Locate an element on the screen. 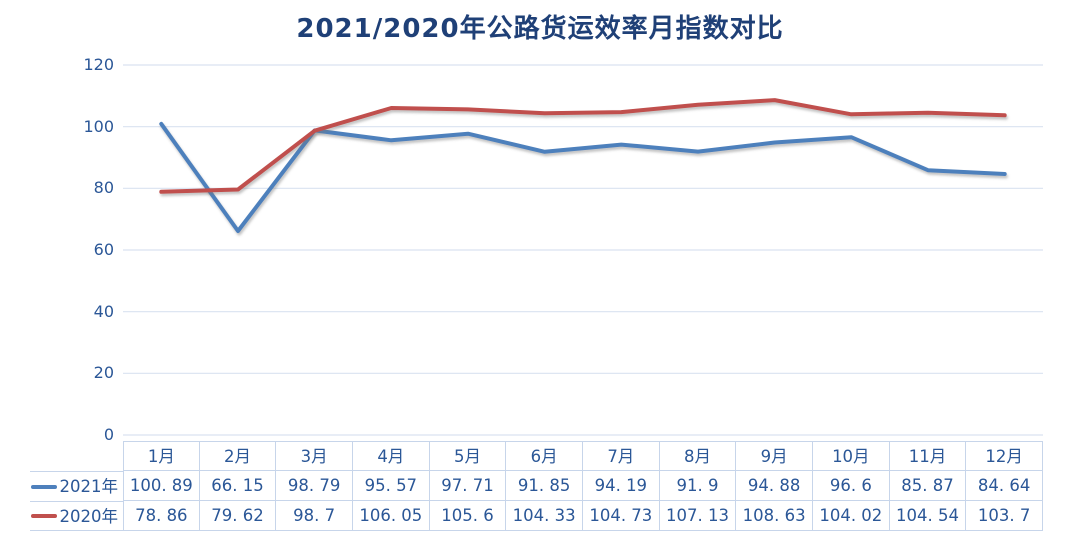 This screenshot has width=1080, height=556. table-value-cell: 94. 19 is located at coordinates (621, 486).